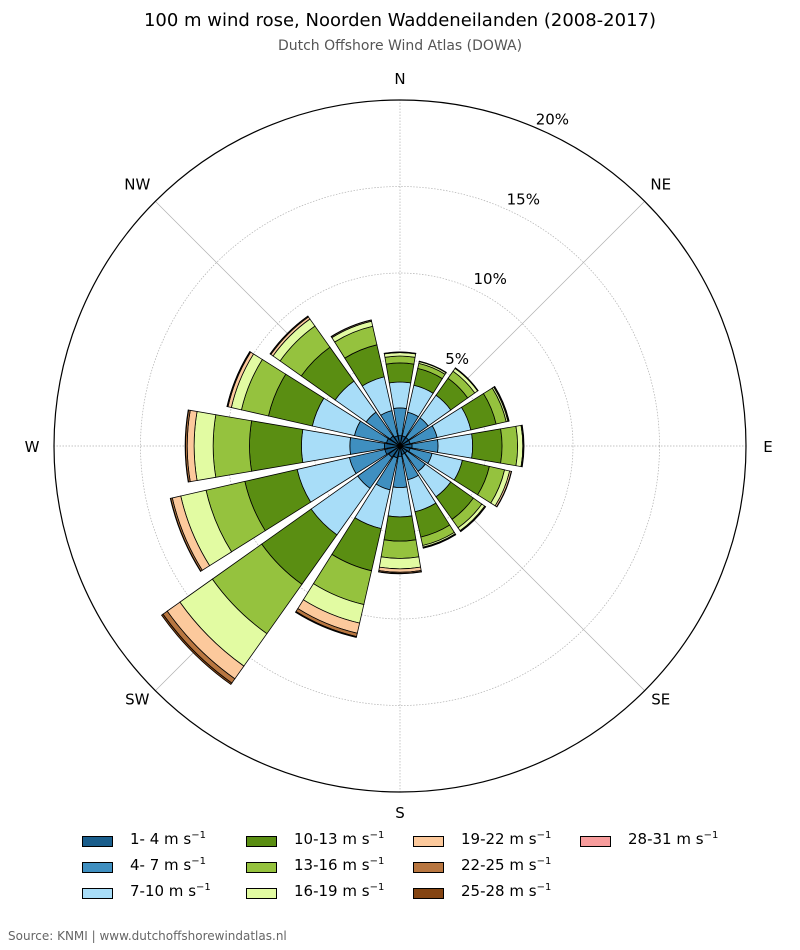 Image resolution: width=800 pixels, height=950 pixels. What do you see at coordinates (137, 184) in the screenshot?
I see `compass-label-nw: NW` at bounding box center [137, 184].